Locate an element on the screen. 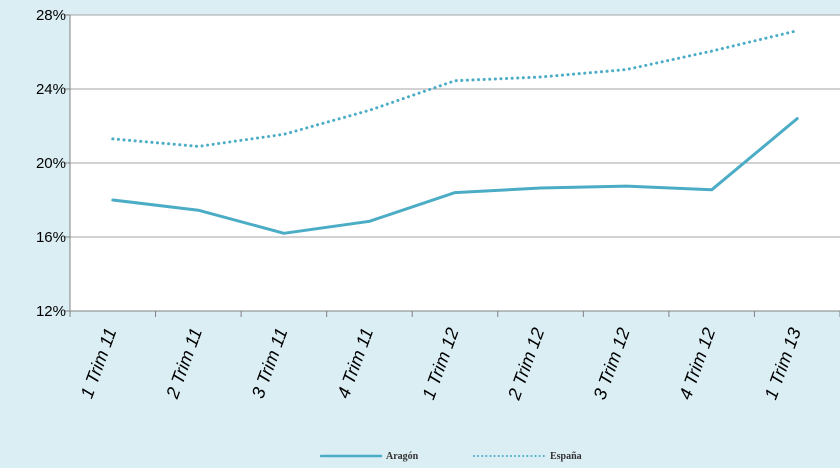  x-tick-label: 1 Trim 12 is located at coordinates (440, 363).